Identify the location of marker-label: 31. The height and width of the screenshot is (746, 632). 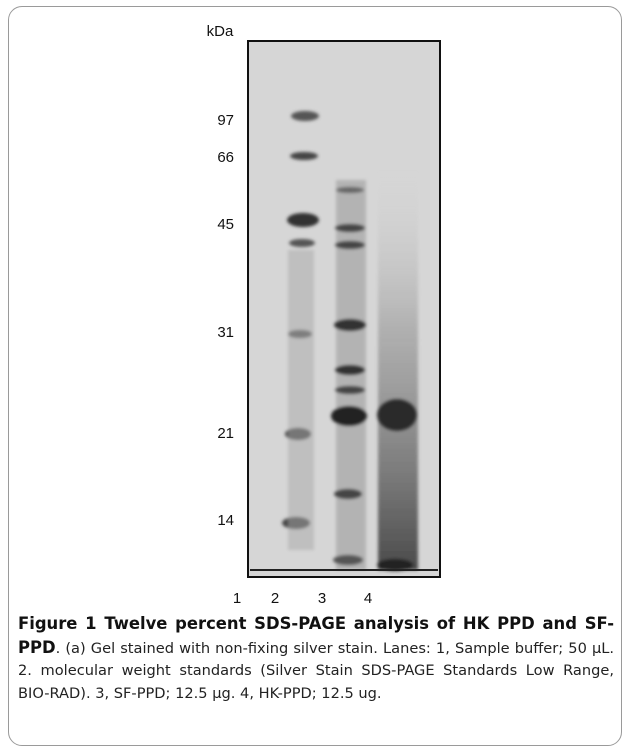
(225, 332).